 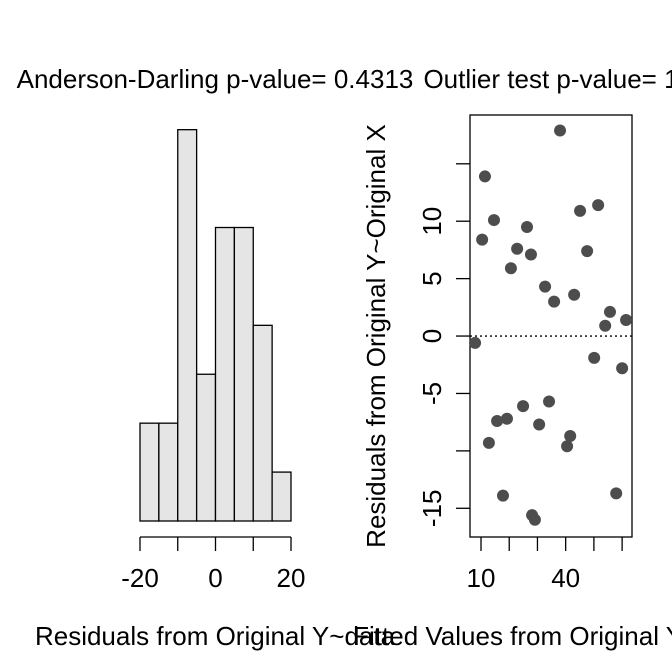 I want to click on chart-title: Anderson-Darling p-value= 0.4313, so click(x=215, y=79).